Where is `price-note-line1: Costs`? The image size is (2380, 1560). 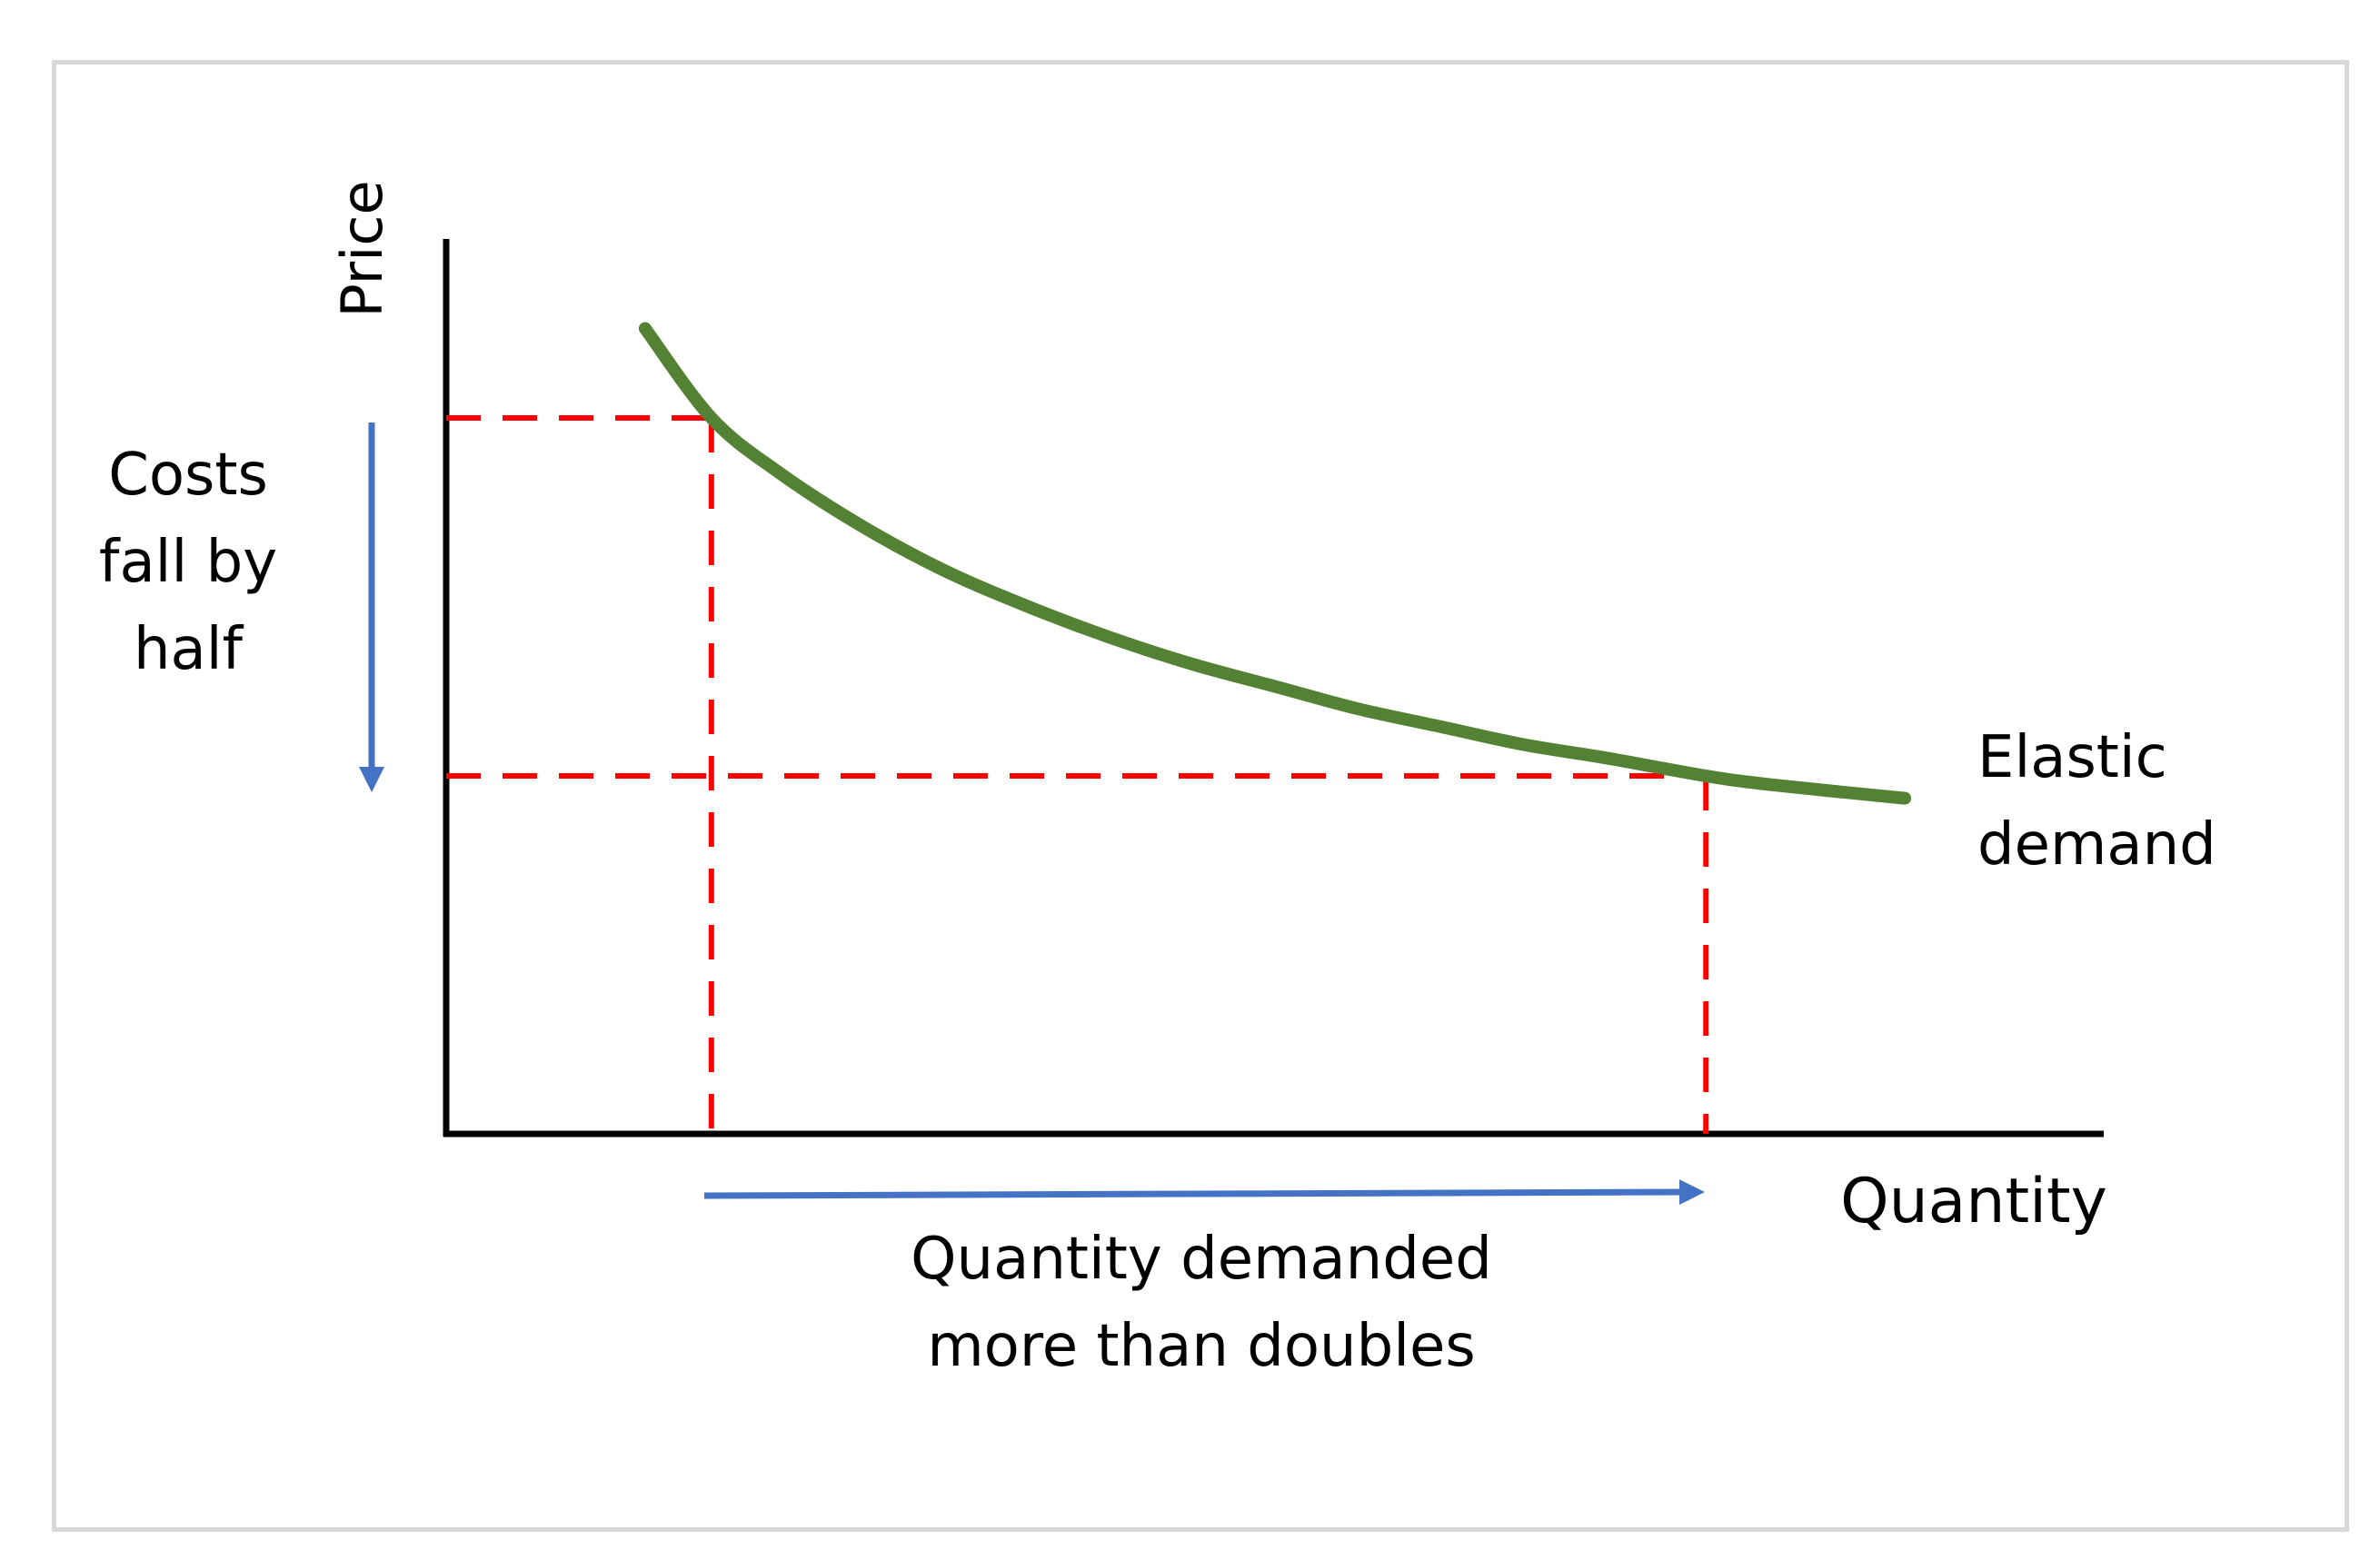
price-note-line1: Costs is located at coordinates (188, 476).